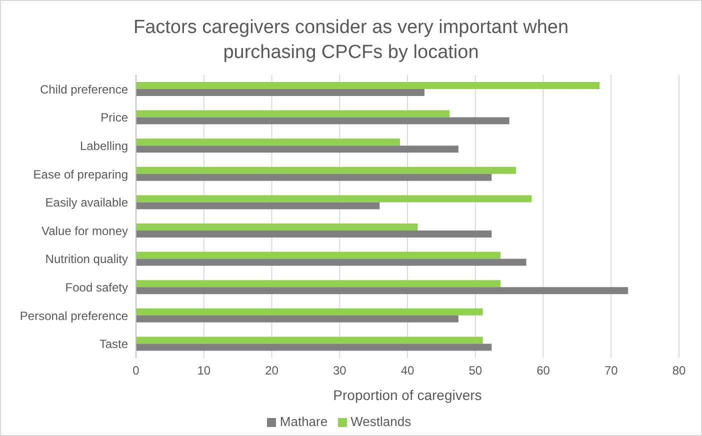 The height and width of the screenshot is (436, 702). Describe the element at coordinates (407, 371) in the screenshot. I see `x-tick-label: 40` at that location.